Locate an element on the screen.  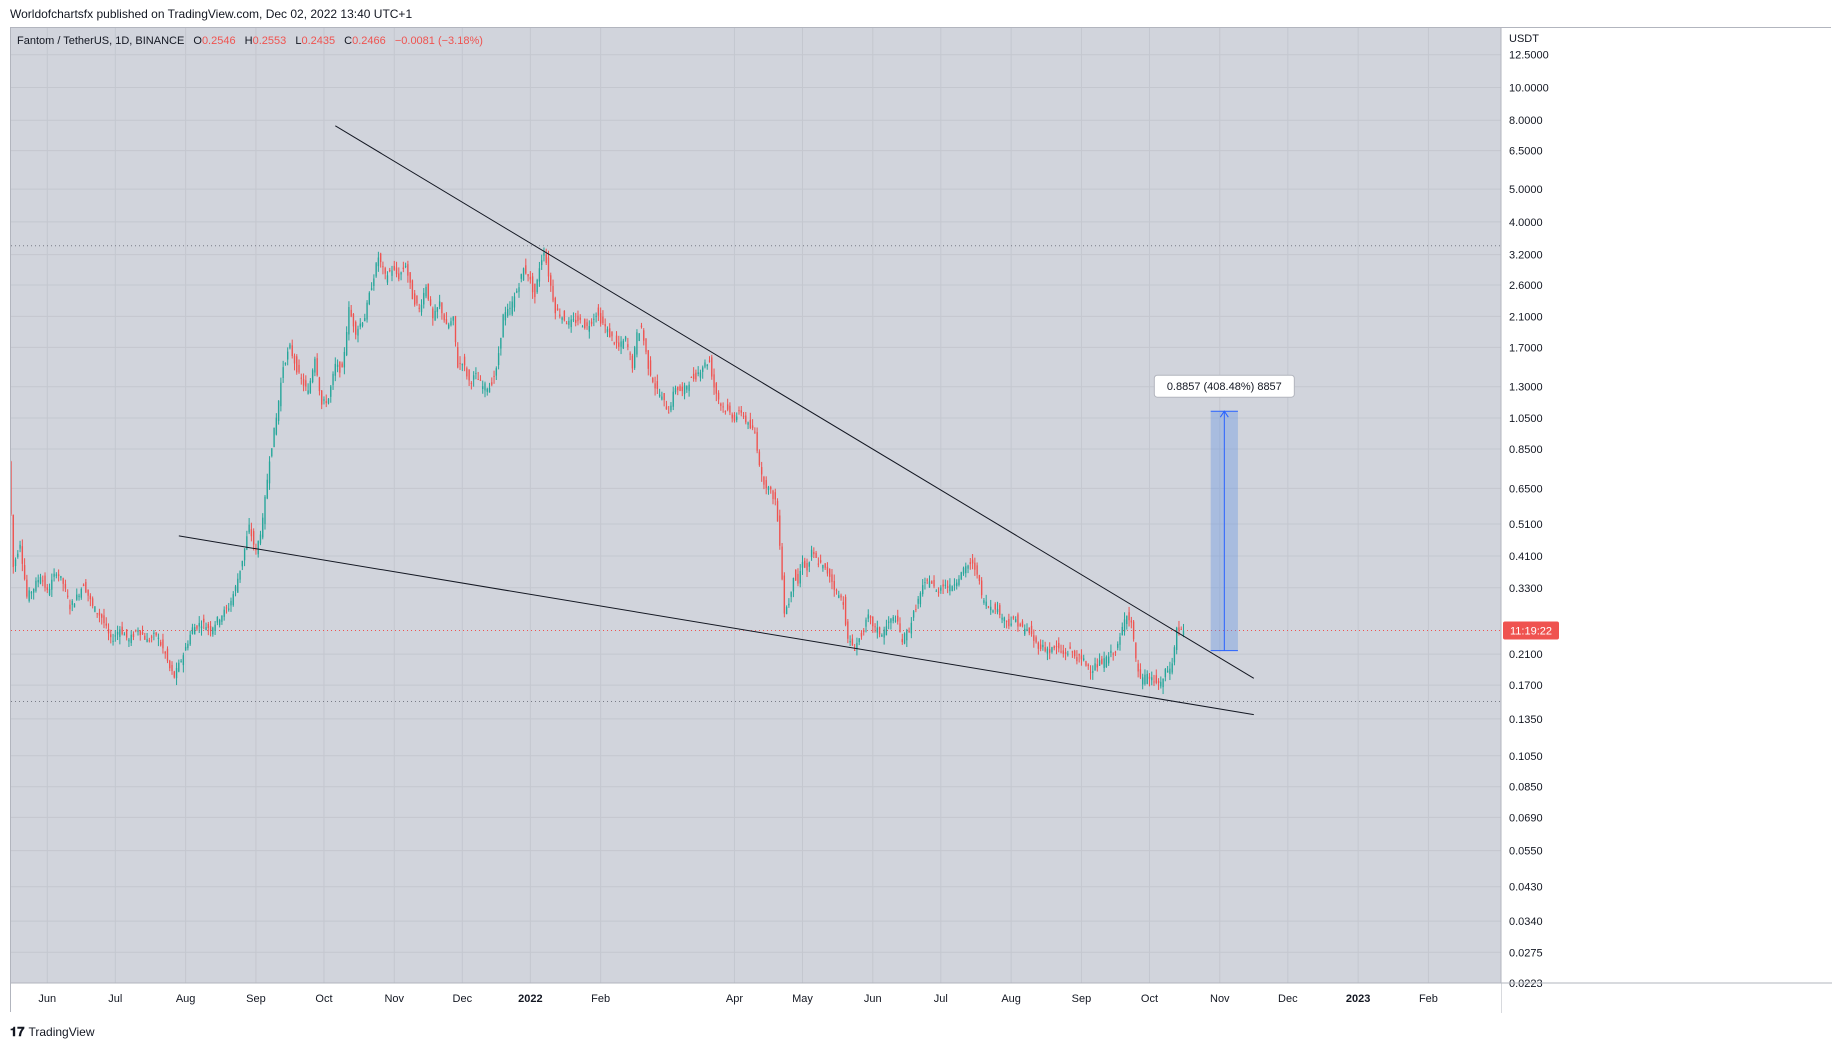
trendline-lower is located at coordinates (716, 625).